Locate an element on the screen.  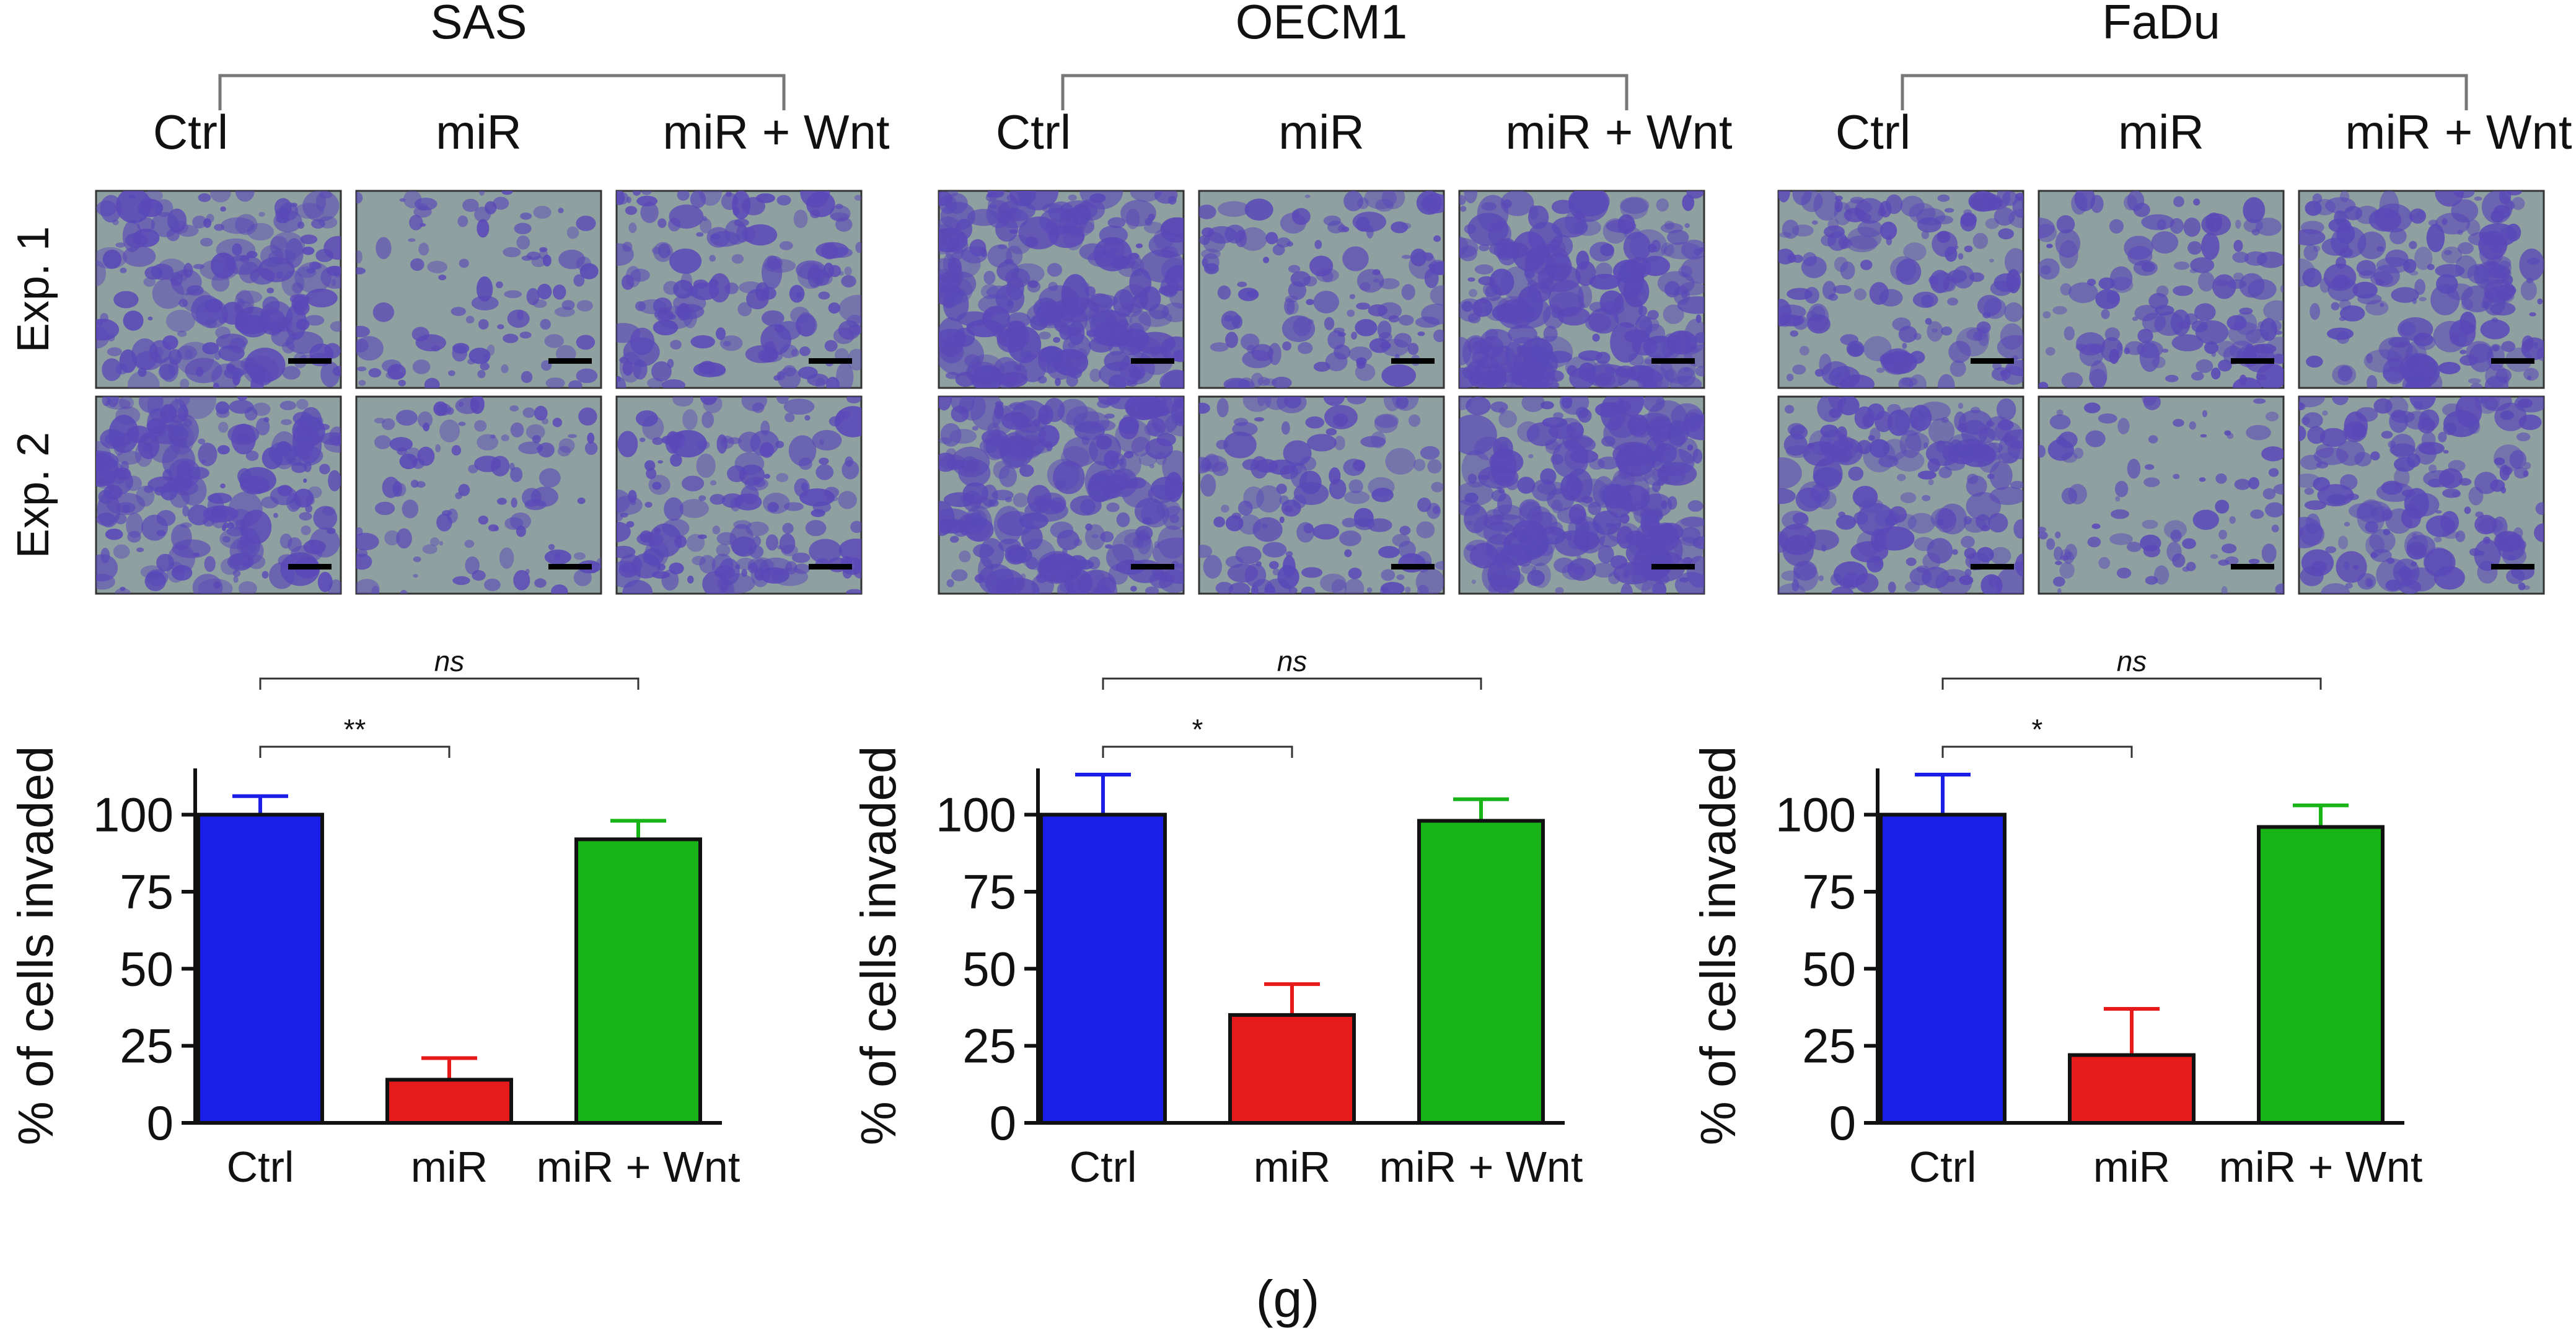
cell-line-title: SAS is located at coordinates (478, 24).